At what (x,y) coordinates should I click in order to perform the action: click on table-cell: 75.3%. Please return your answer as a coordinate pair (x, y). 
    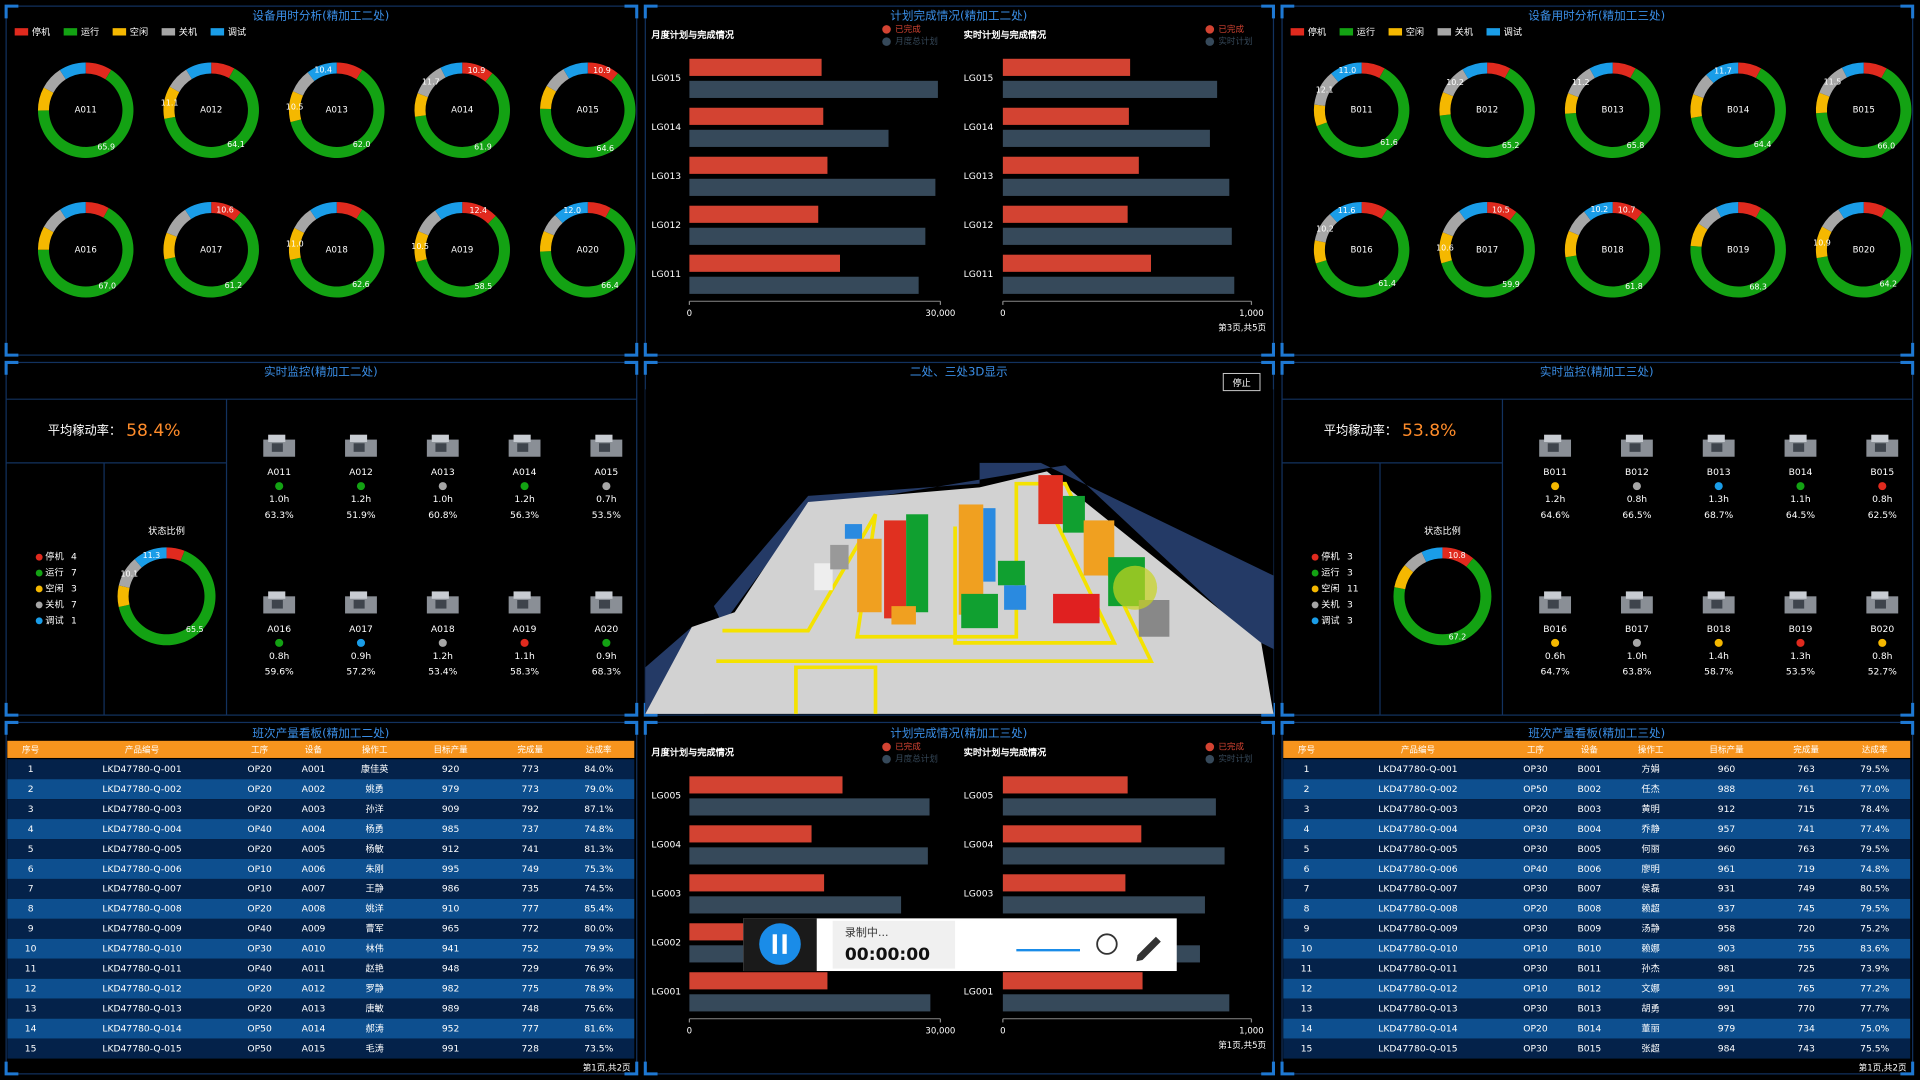
    Looking at the image, I should click on (598, 869).